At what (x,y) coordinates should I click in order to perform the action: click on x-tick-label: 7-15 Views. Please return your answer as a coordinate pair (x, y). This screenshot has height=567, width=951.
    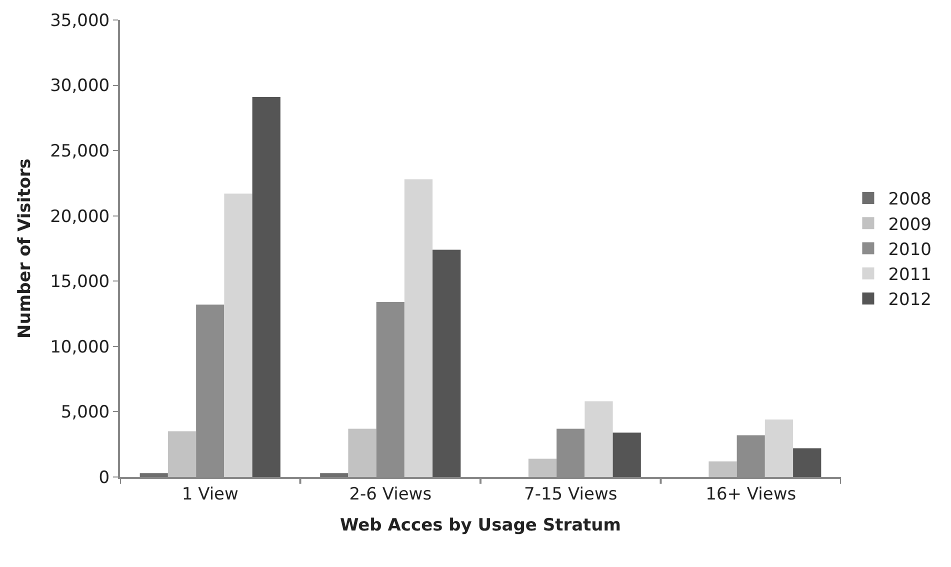
    Looking at the image, I should click on (571, 494).